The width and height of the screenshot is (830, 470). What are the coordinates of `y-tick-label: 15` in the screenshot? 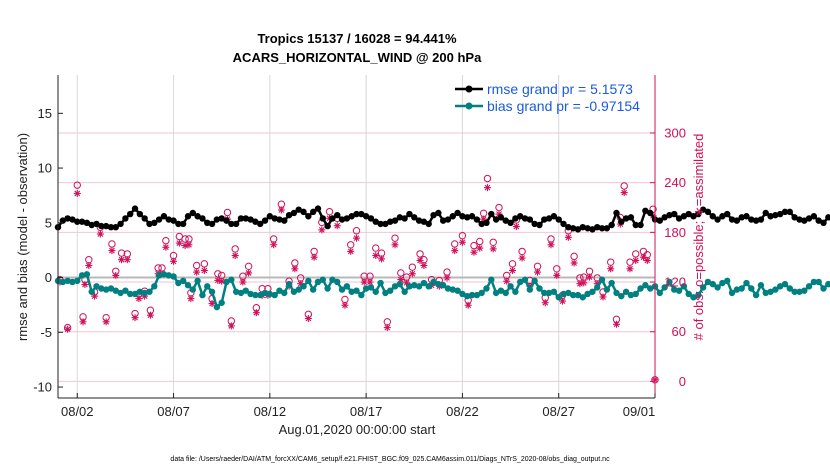 It's located at (45, 113).